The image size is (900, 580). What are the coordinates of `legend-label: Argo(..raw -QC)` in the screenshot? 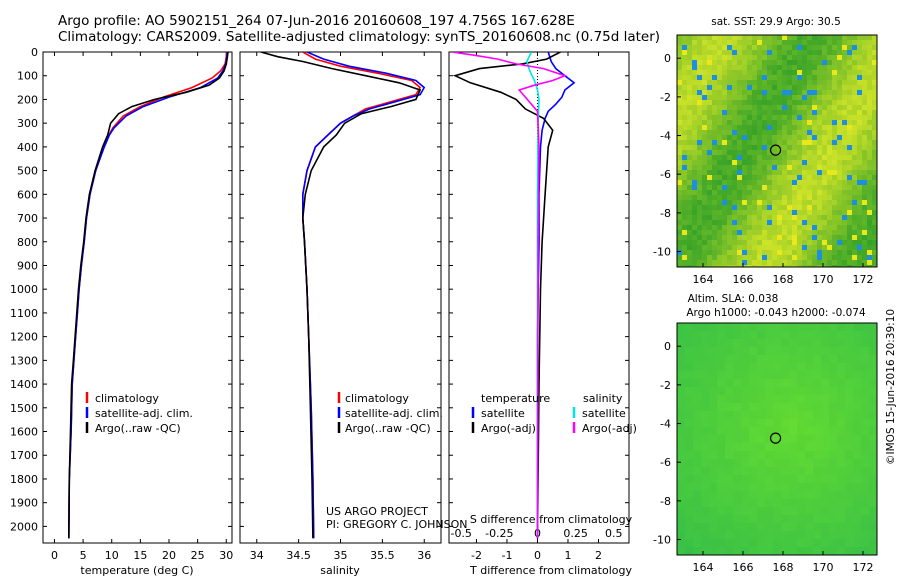 It's located at (138, 428).